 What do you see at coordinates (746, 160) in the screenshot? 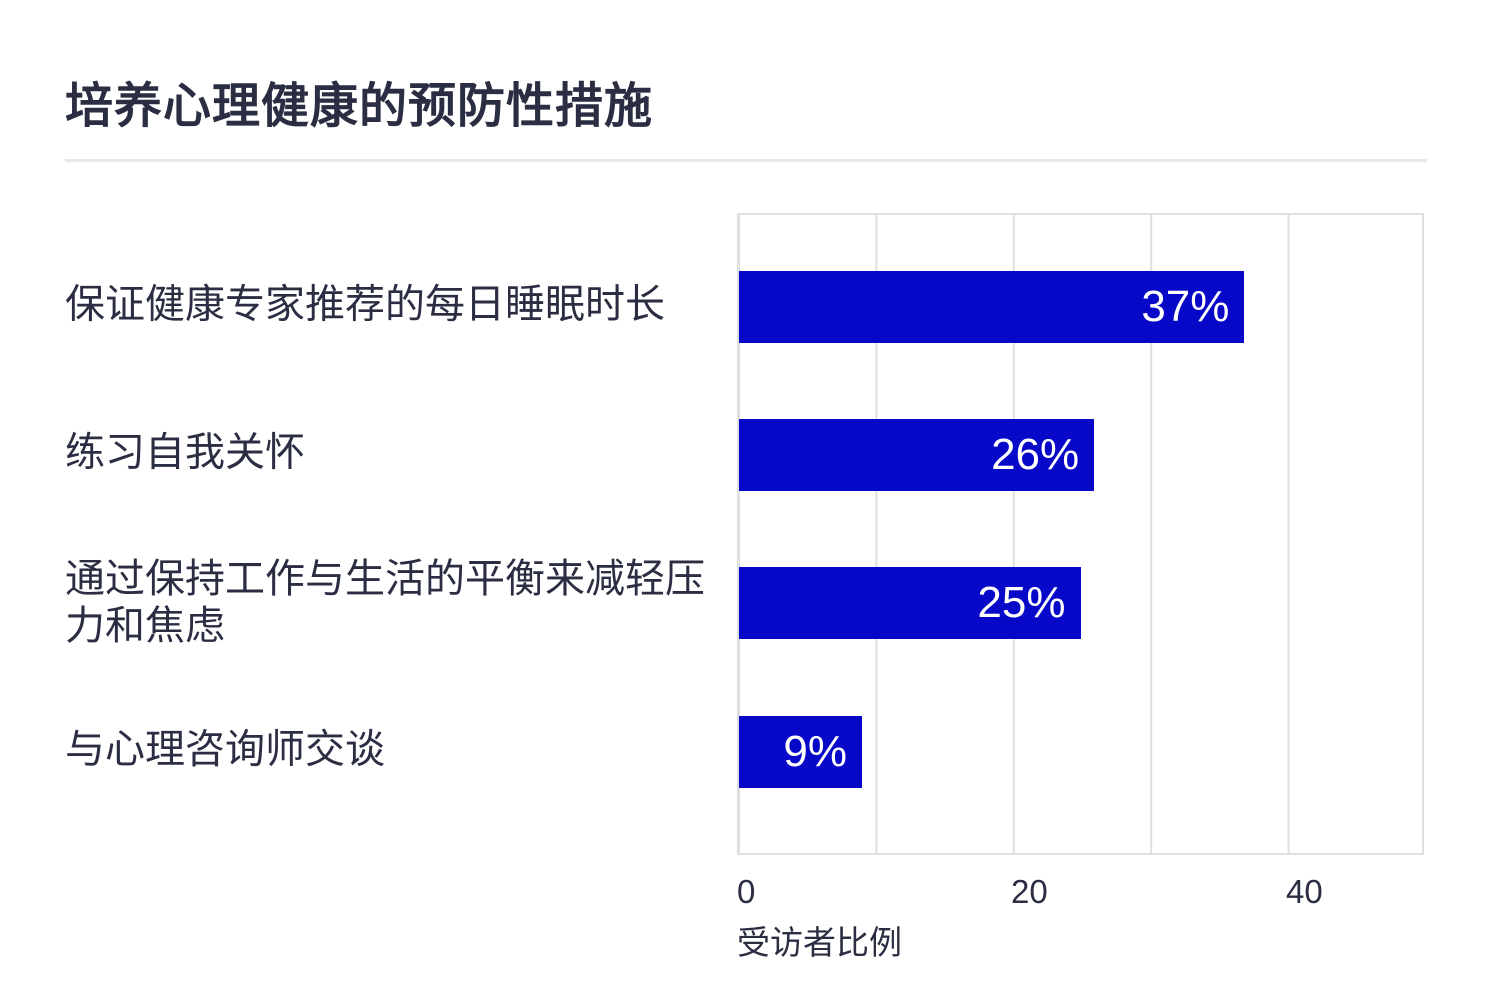
I see `title-divider` at bounding box center [746, 160].